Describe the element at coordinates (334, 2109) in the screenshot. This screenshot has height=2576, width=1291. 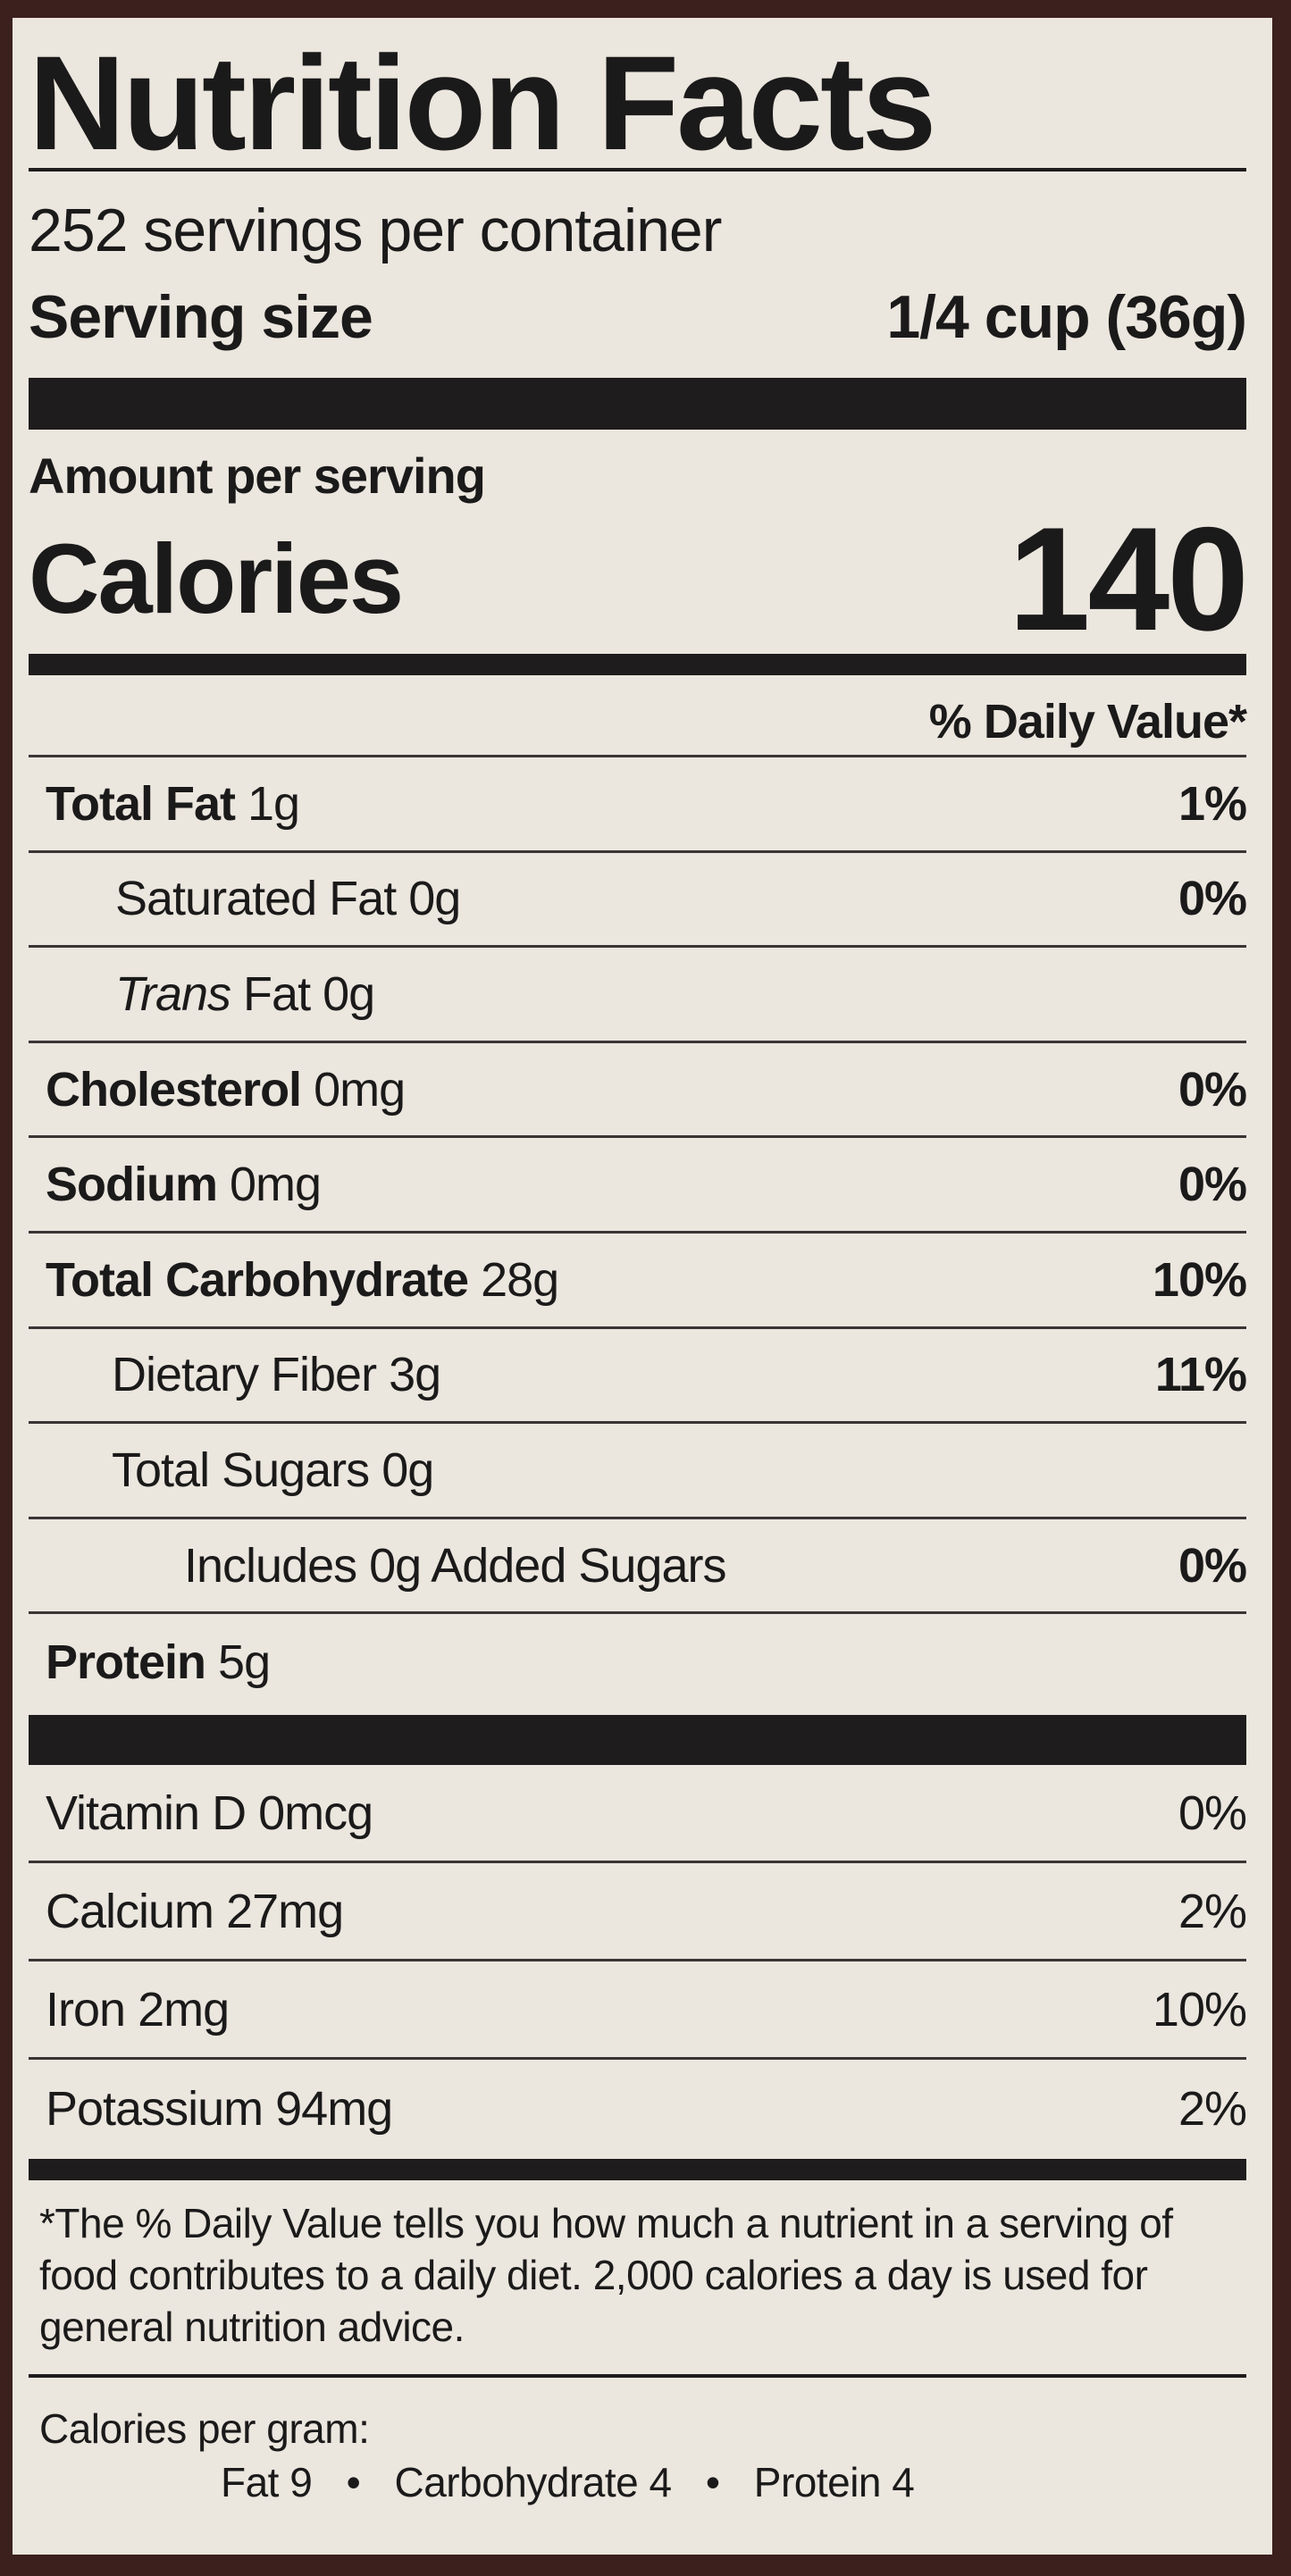
I see `vitamin-amount: 94mg` at that location.